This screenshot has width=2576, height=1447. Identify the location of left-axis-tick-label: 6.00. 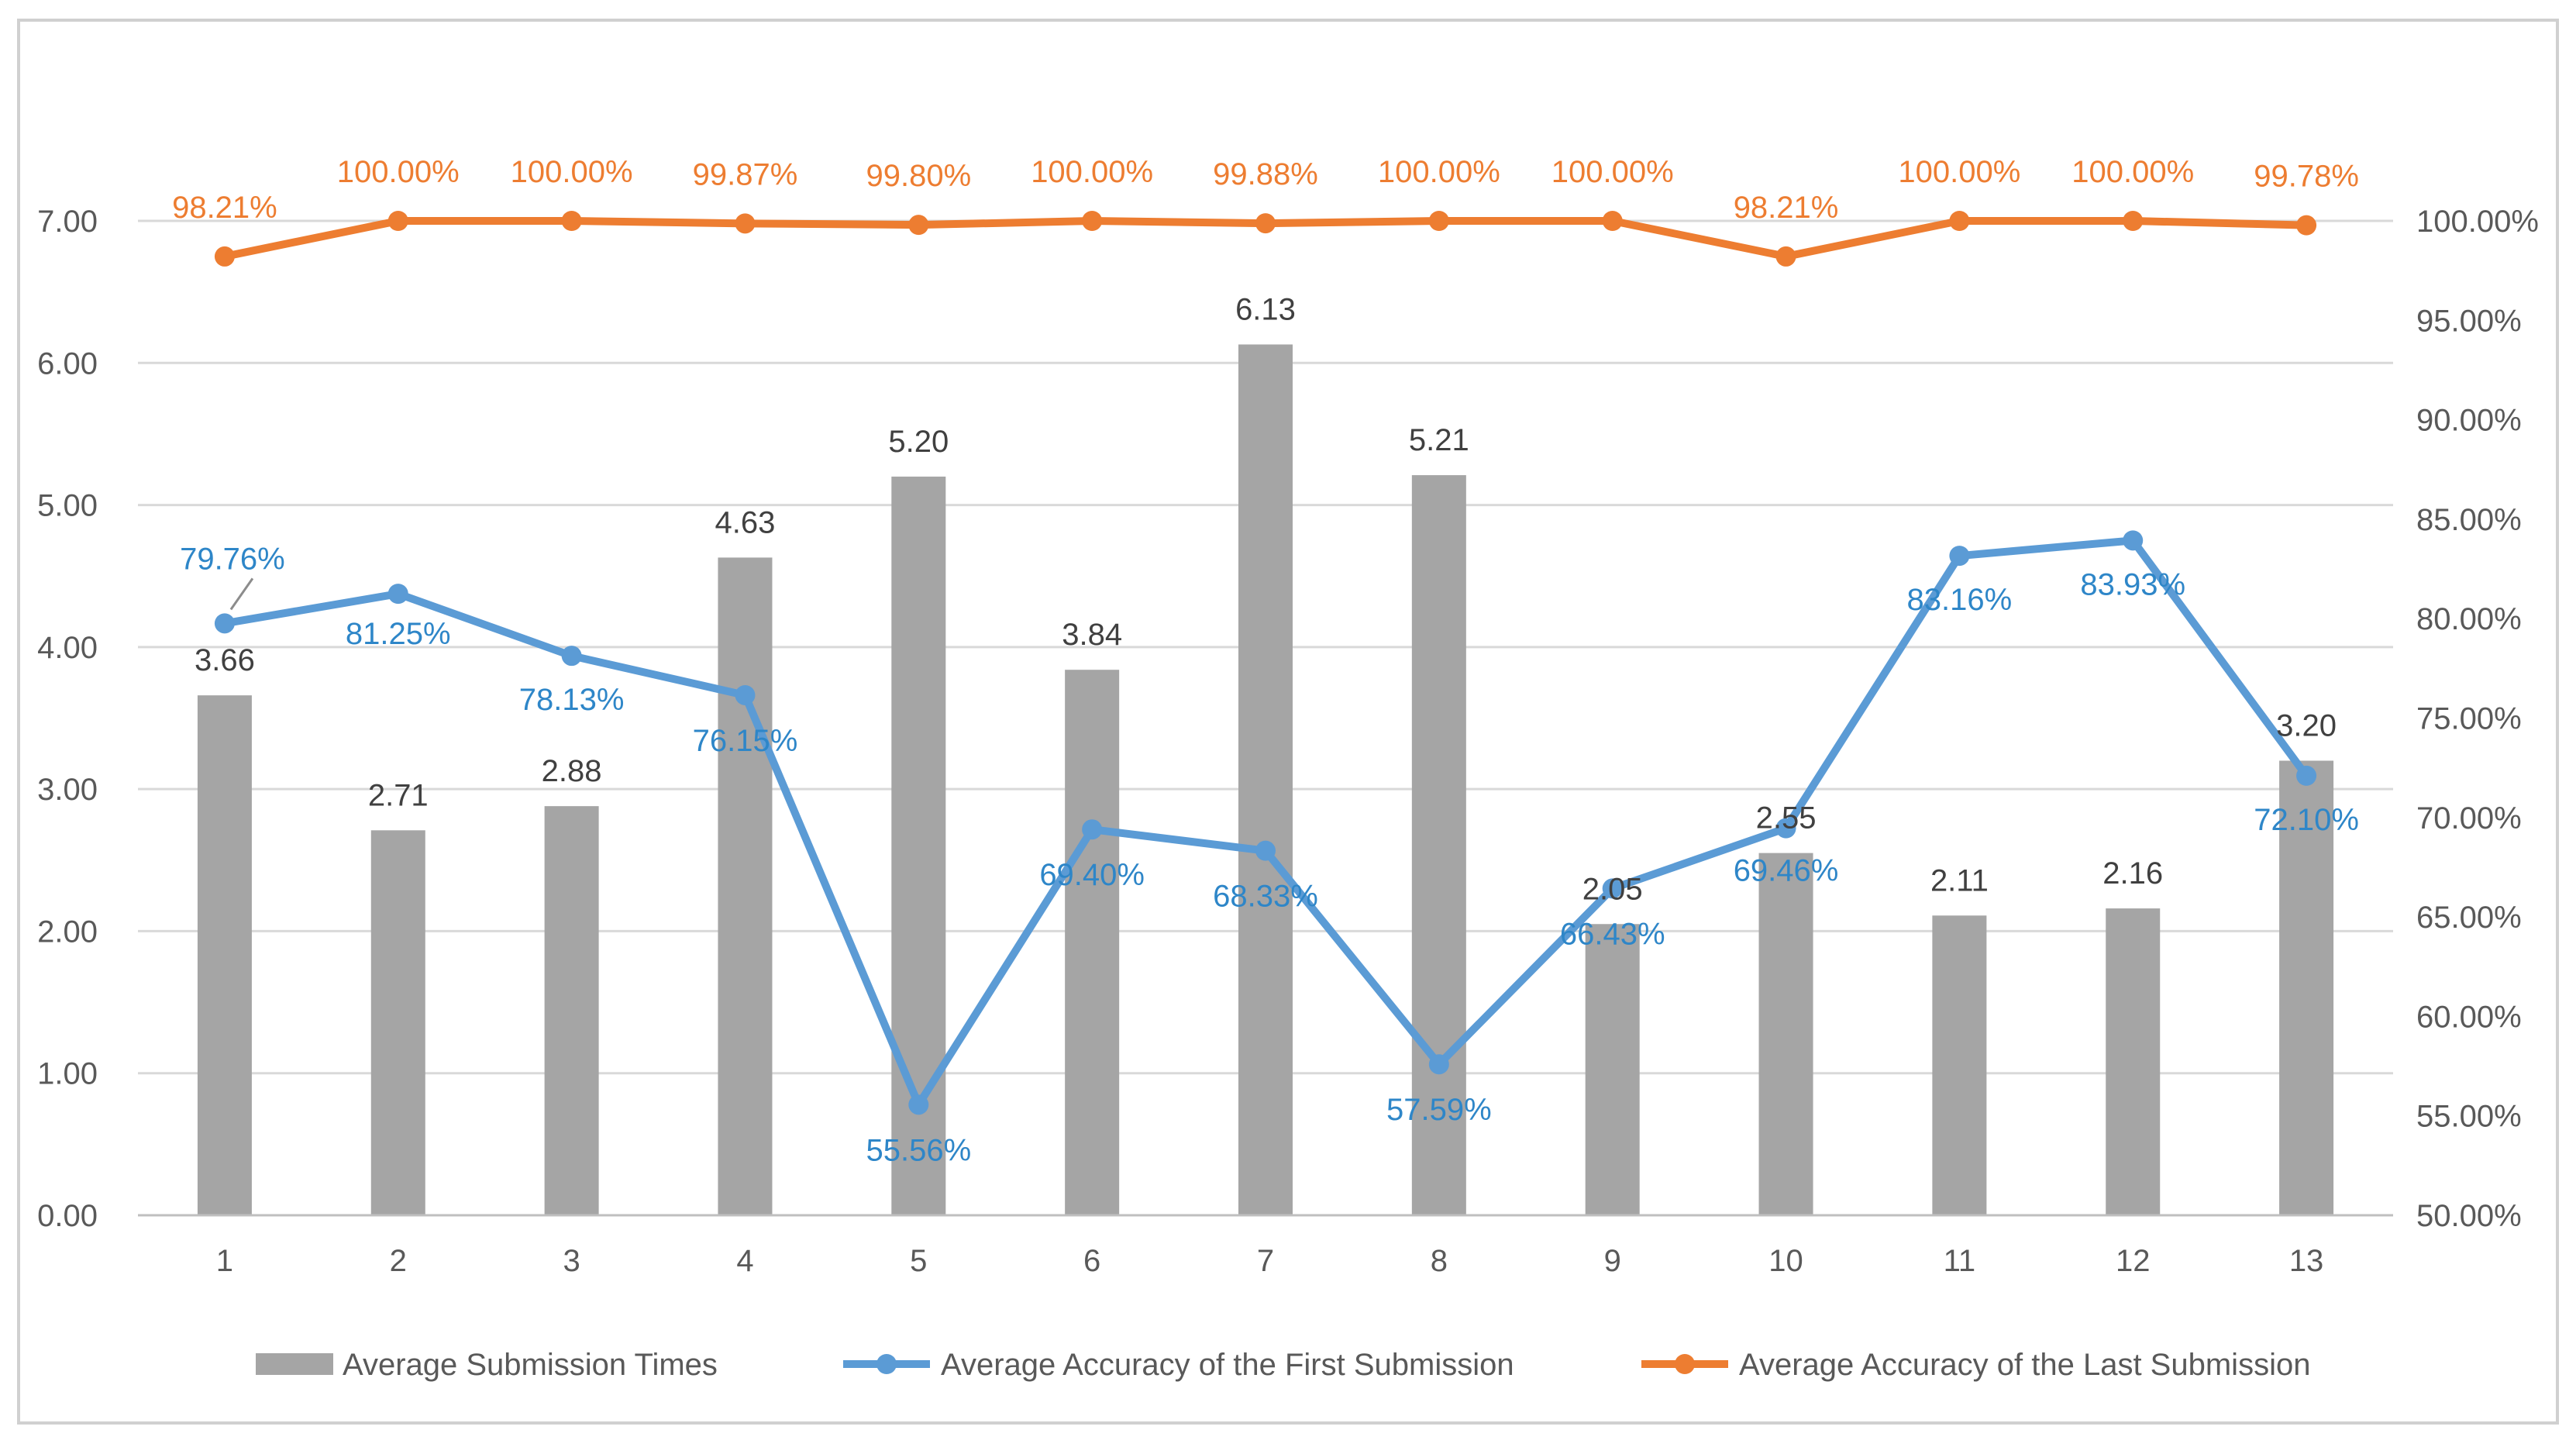
(67, 363).